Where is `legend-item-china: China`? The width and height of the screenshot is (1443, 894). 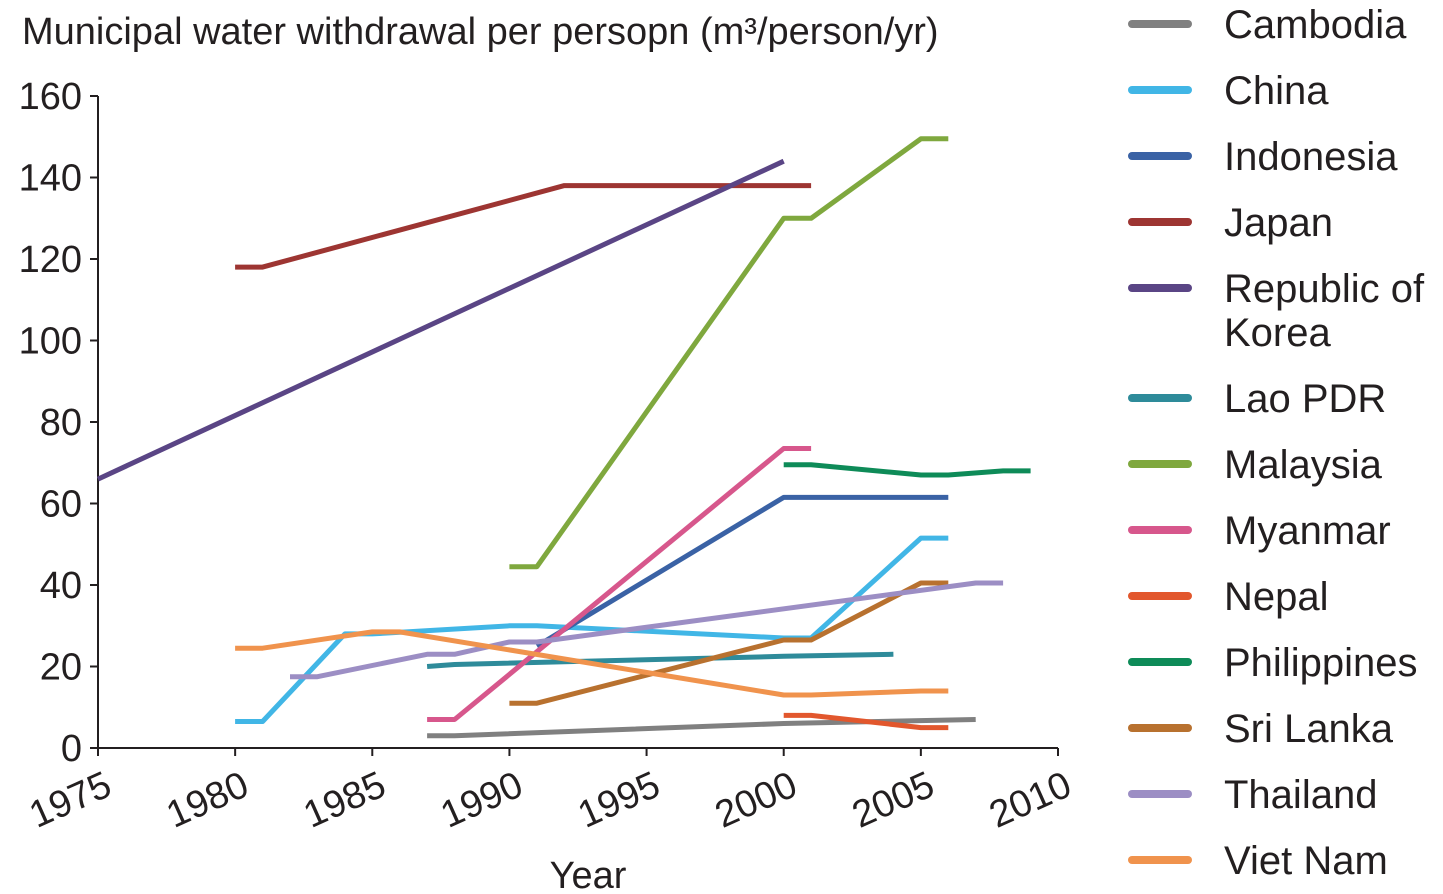 legend-item-china: China is located at coordinates (1228, 91).